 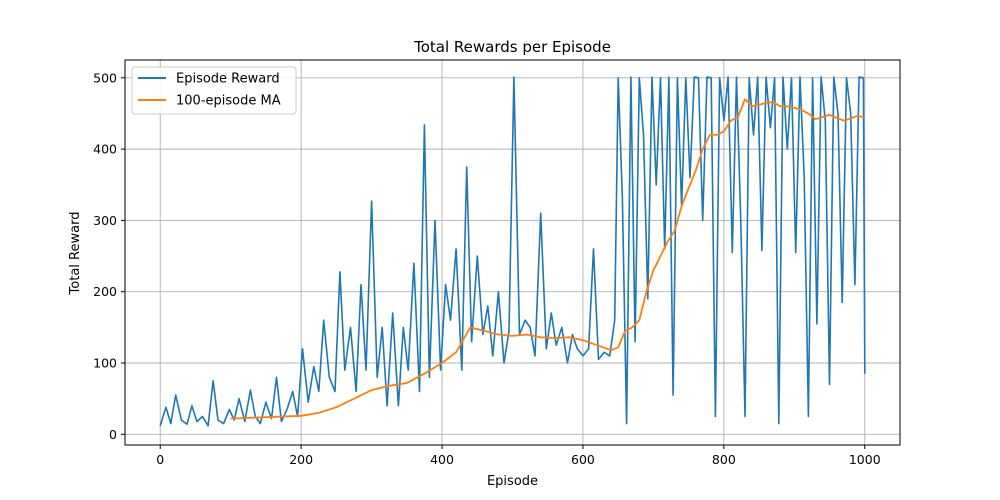 What do you see at coordinates (228, 79) in the screenshot?
I see `legend-label-episode-reward: Episode Reward` at bounding box center [228, 79].